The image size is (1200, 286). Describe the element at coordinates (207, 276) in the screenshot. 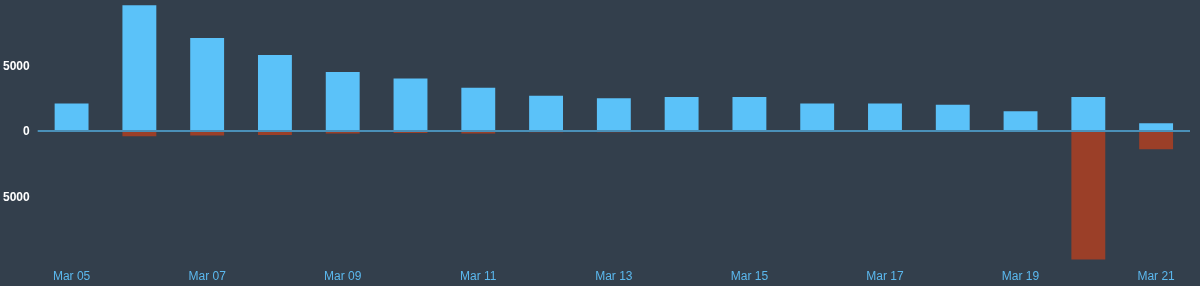

I see `x-tick-label: Mar 07` at that location.